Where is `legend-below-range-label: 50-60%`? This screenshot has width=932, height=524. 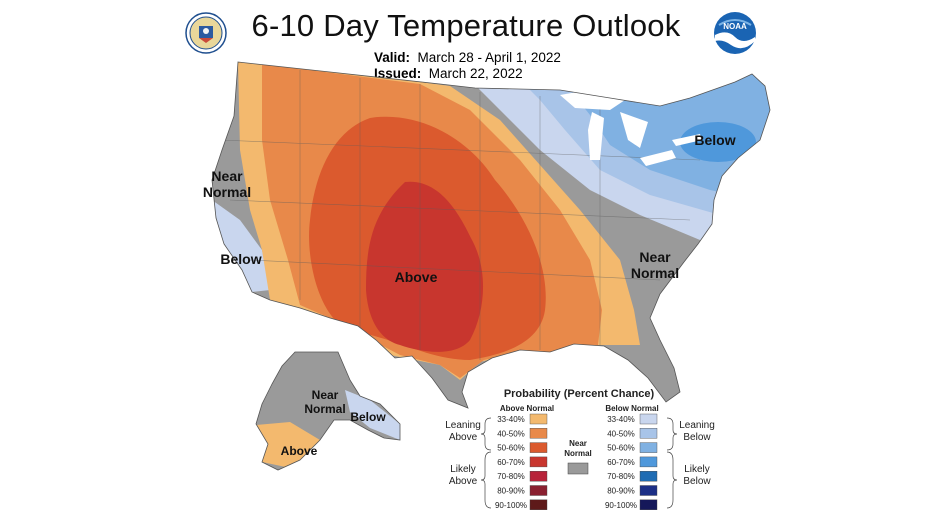
legend-below-range-label: 50-60% is located at coordinates (621, 448).